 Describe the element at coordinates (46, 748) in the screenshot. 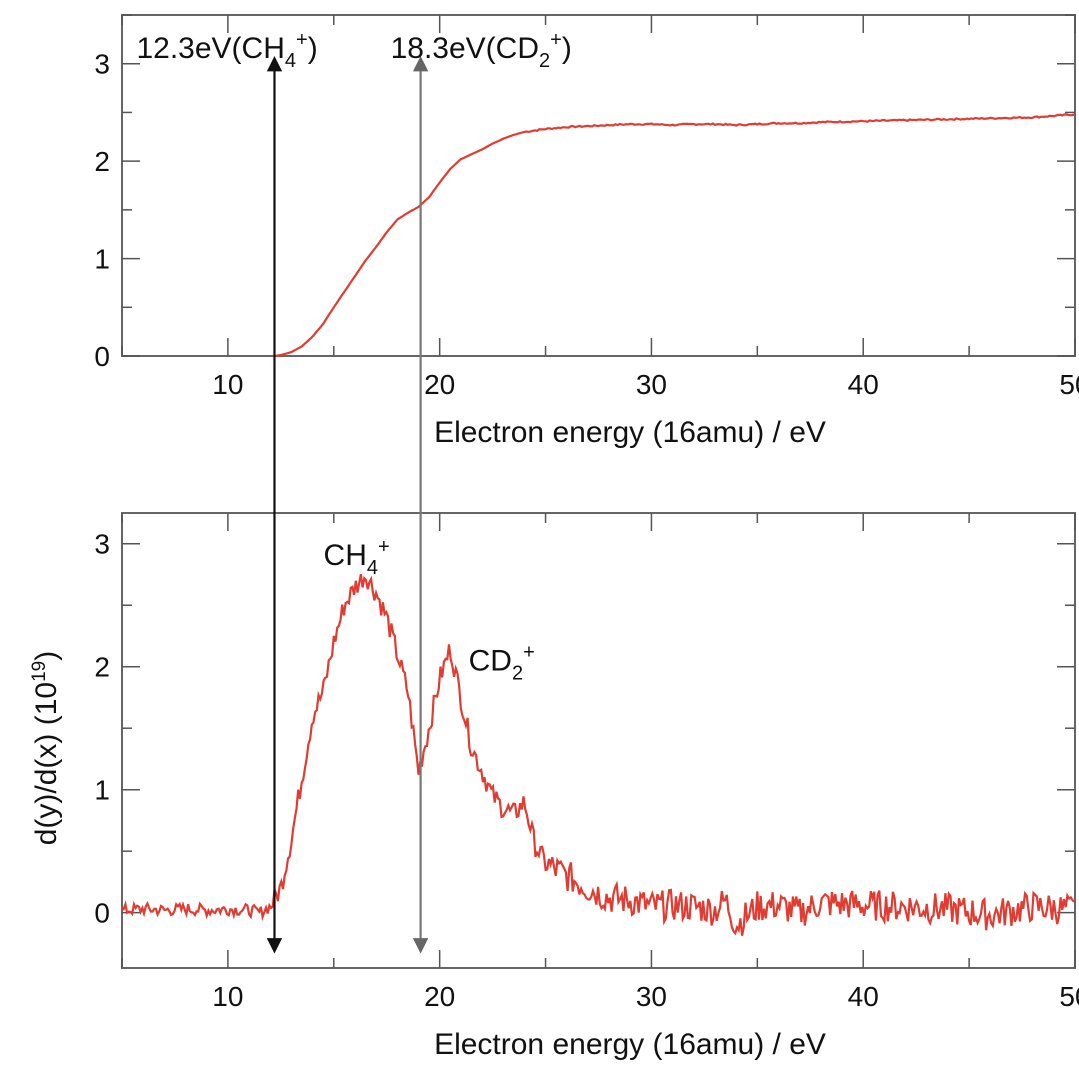

I see `bottom-y-axis-title: d(y)/d(x) (1019)` at that location.